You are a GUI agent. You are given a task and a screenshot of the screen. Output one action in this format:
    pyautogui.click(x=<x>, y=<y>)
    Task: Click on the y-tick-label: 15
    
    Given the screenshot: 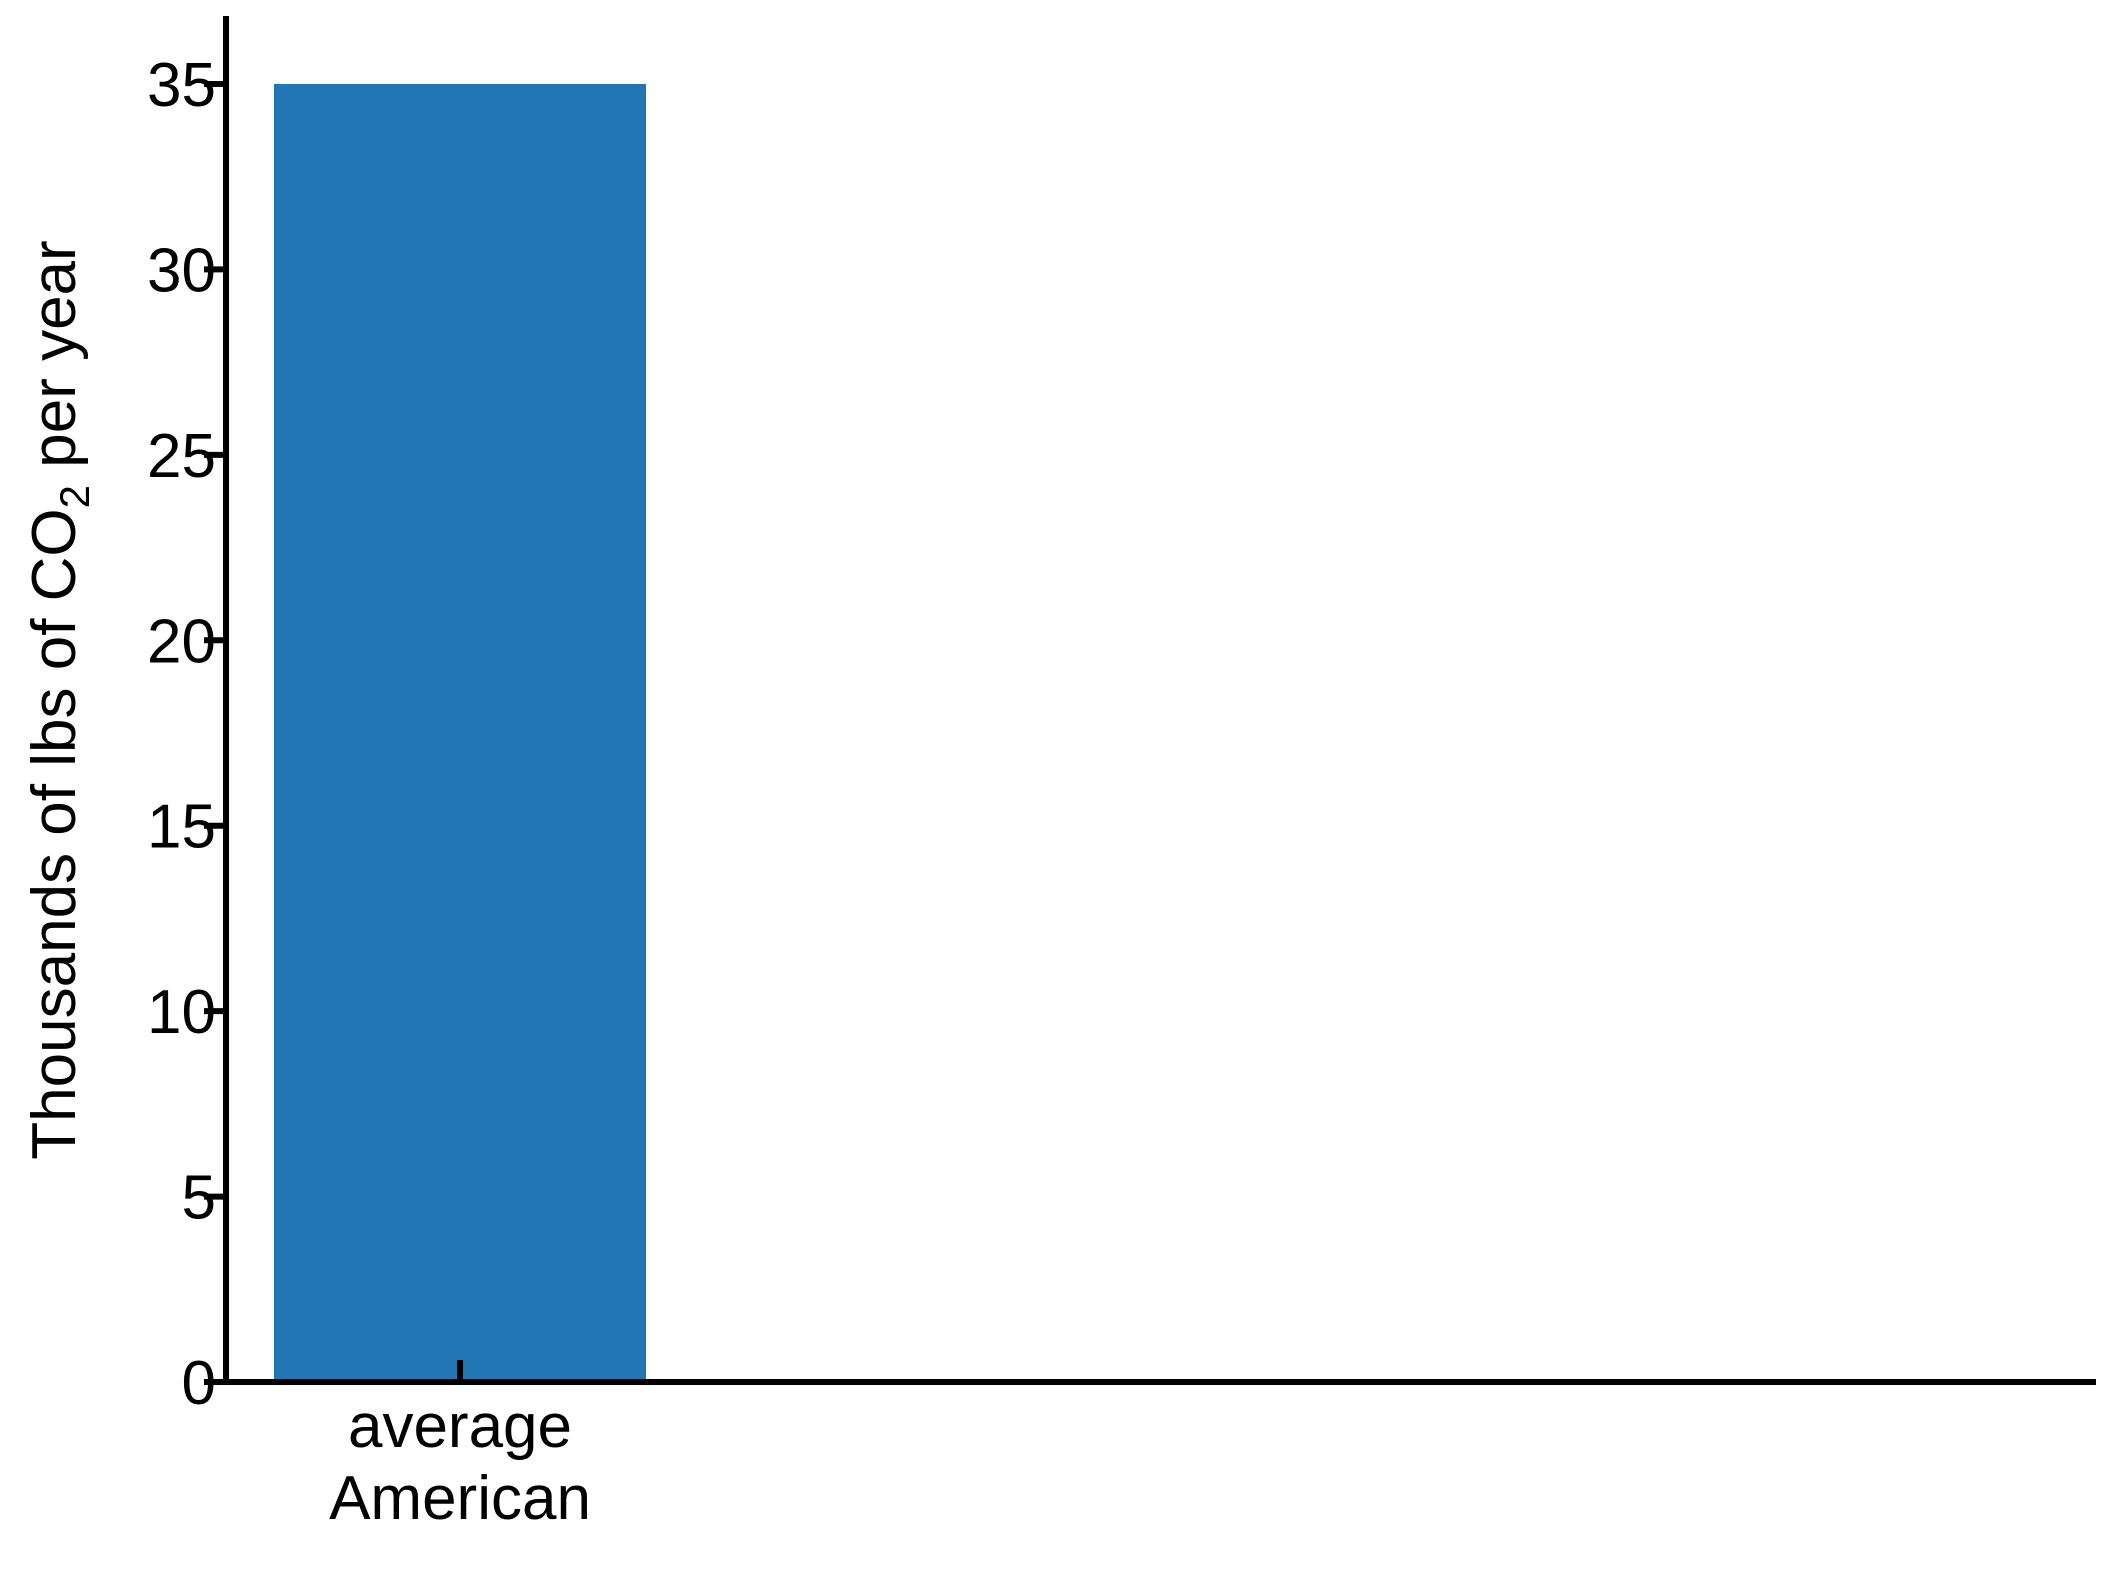 What is the action you would take?
    pyautogui.click(x=181, y=827)
    